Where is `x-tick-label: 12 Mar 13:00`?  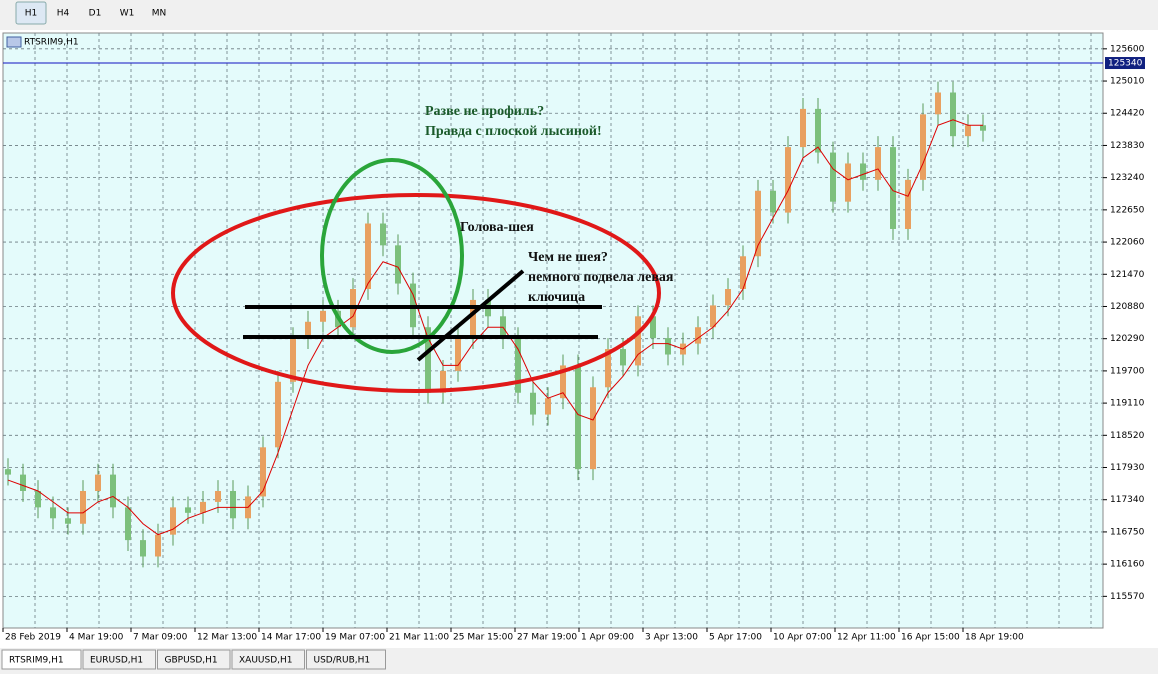 x-tick-label: 12 Mar 13:00 is located at coordinates (227, 638).